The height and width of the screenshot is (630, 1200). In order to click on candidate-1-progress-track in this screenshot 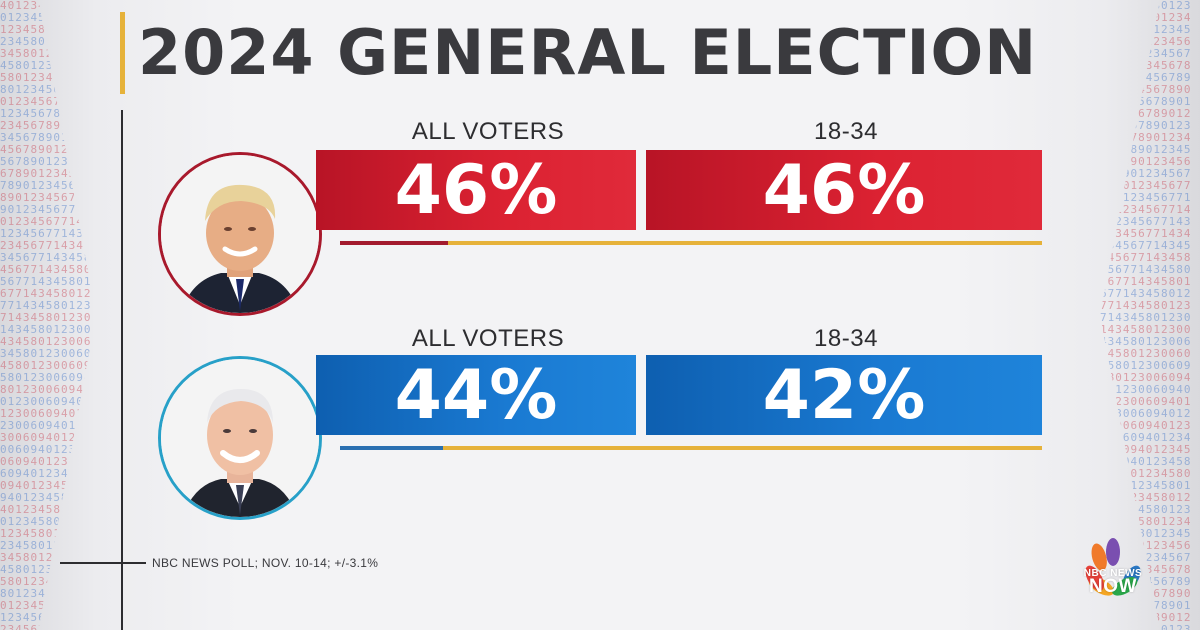, I will do `click(691, 243)`.